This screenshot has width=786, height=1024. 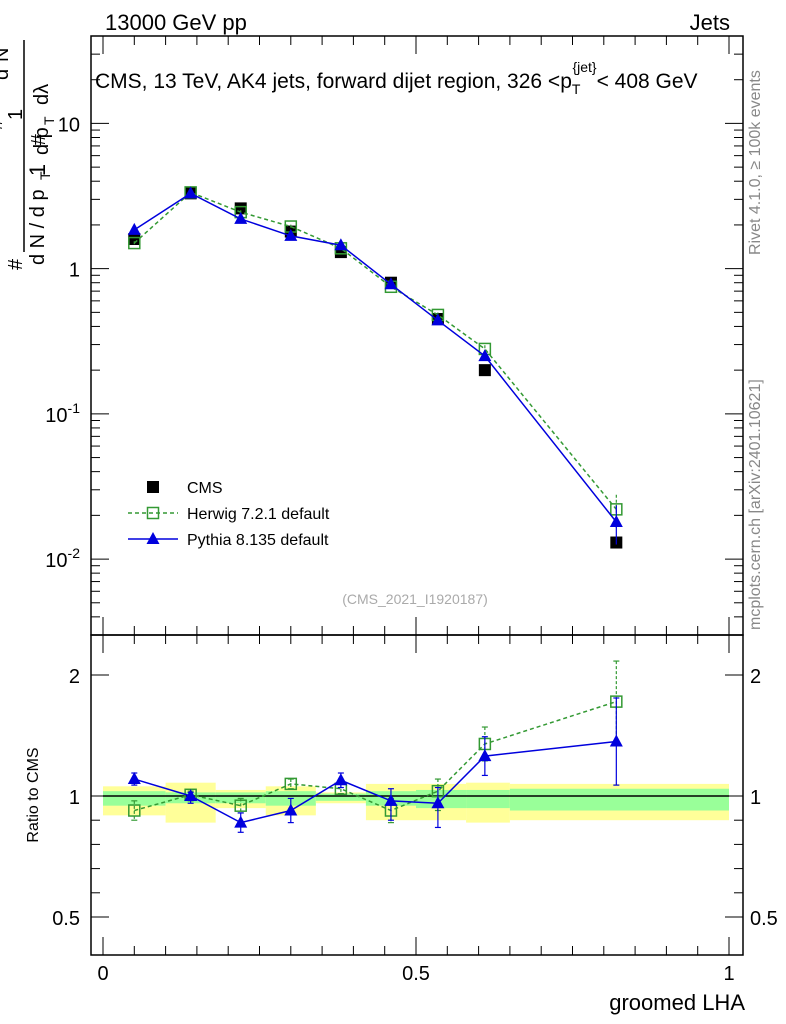 What do you see at coordinates (38, 227) in the screenshot?
I see `svg-text: d N / d p` at bounding box center [38, 227].